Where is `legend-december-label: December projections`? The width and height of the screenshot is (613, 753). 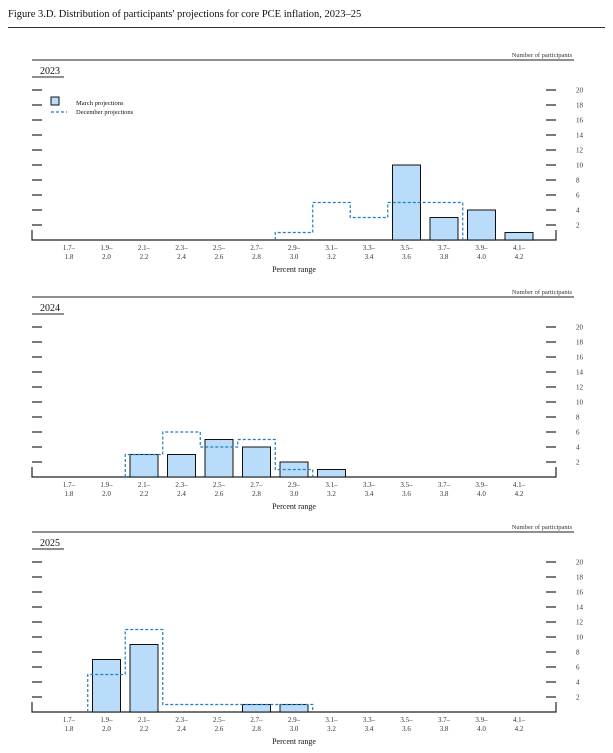 legend-december-label: December projections is located at coordinates (105, 112).